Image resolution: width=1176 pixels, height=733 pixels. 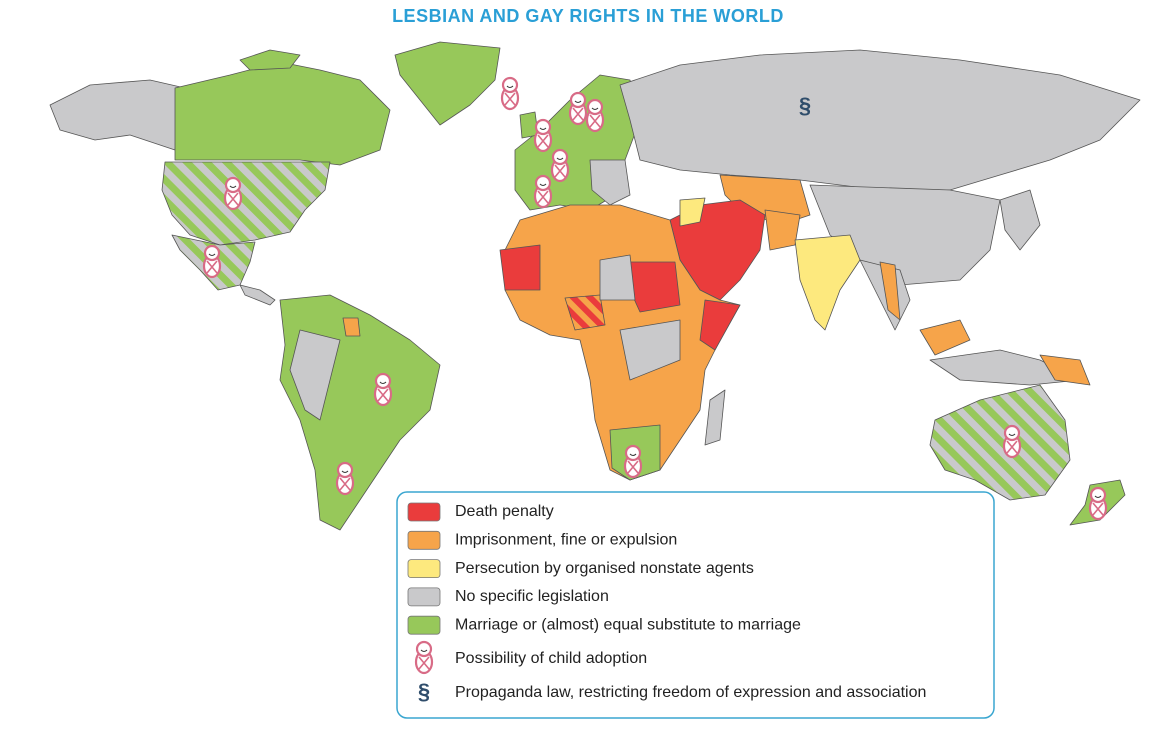 I want to click on japan, so click(x=1020, y=220).